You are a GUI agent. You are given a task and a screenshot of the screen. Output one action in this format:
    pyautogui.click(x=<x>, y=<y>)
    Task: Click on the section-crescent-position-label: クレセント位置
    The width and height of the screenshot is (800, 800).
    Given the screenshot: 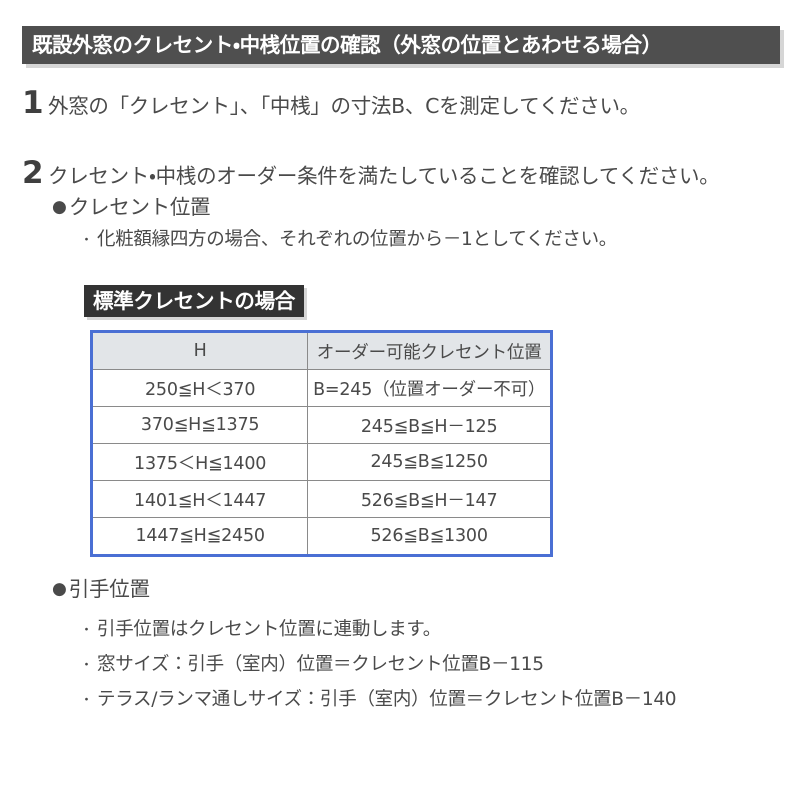 What is the action you would take?
    pyautogui.click(x=139, y=207)
    